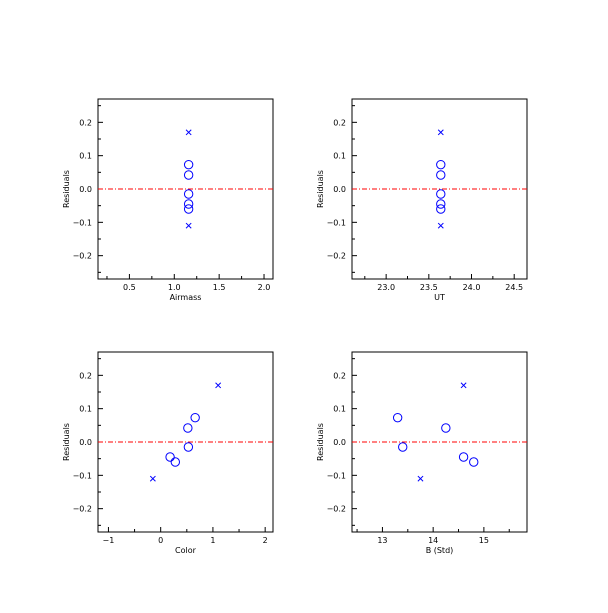 The height and width of the screenshot is (613, 608). Describe the element at coordinates (514, 287) in the screenshot. I see `x-tick-label: 24.5` at that location.